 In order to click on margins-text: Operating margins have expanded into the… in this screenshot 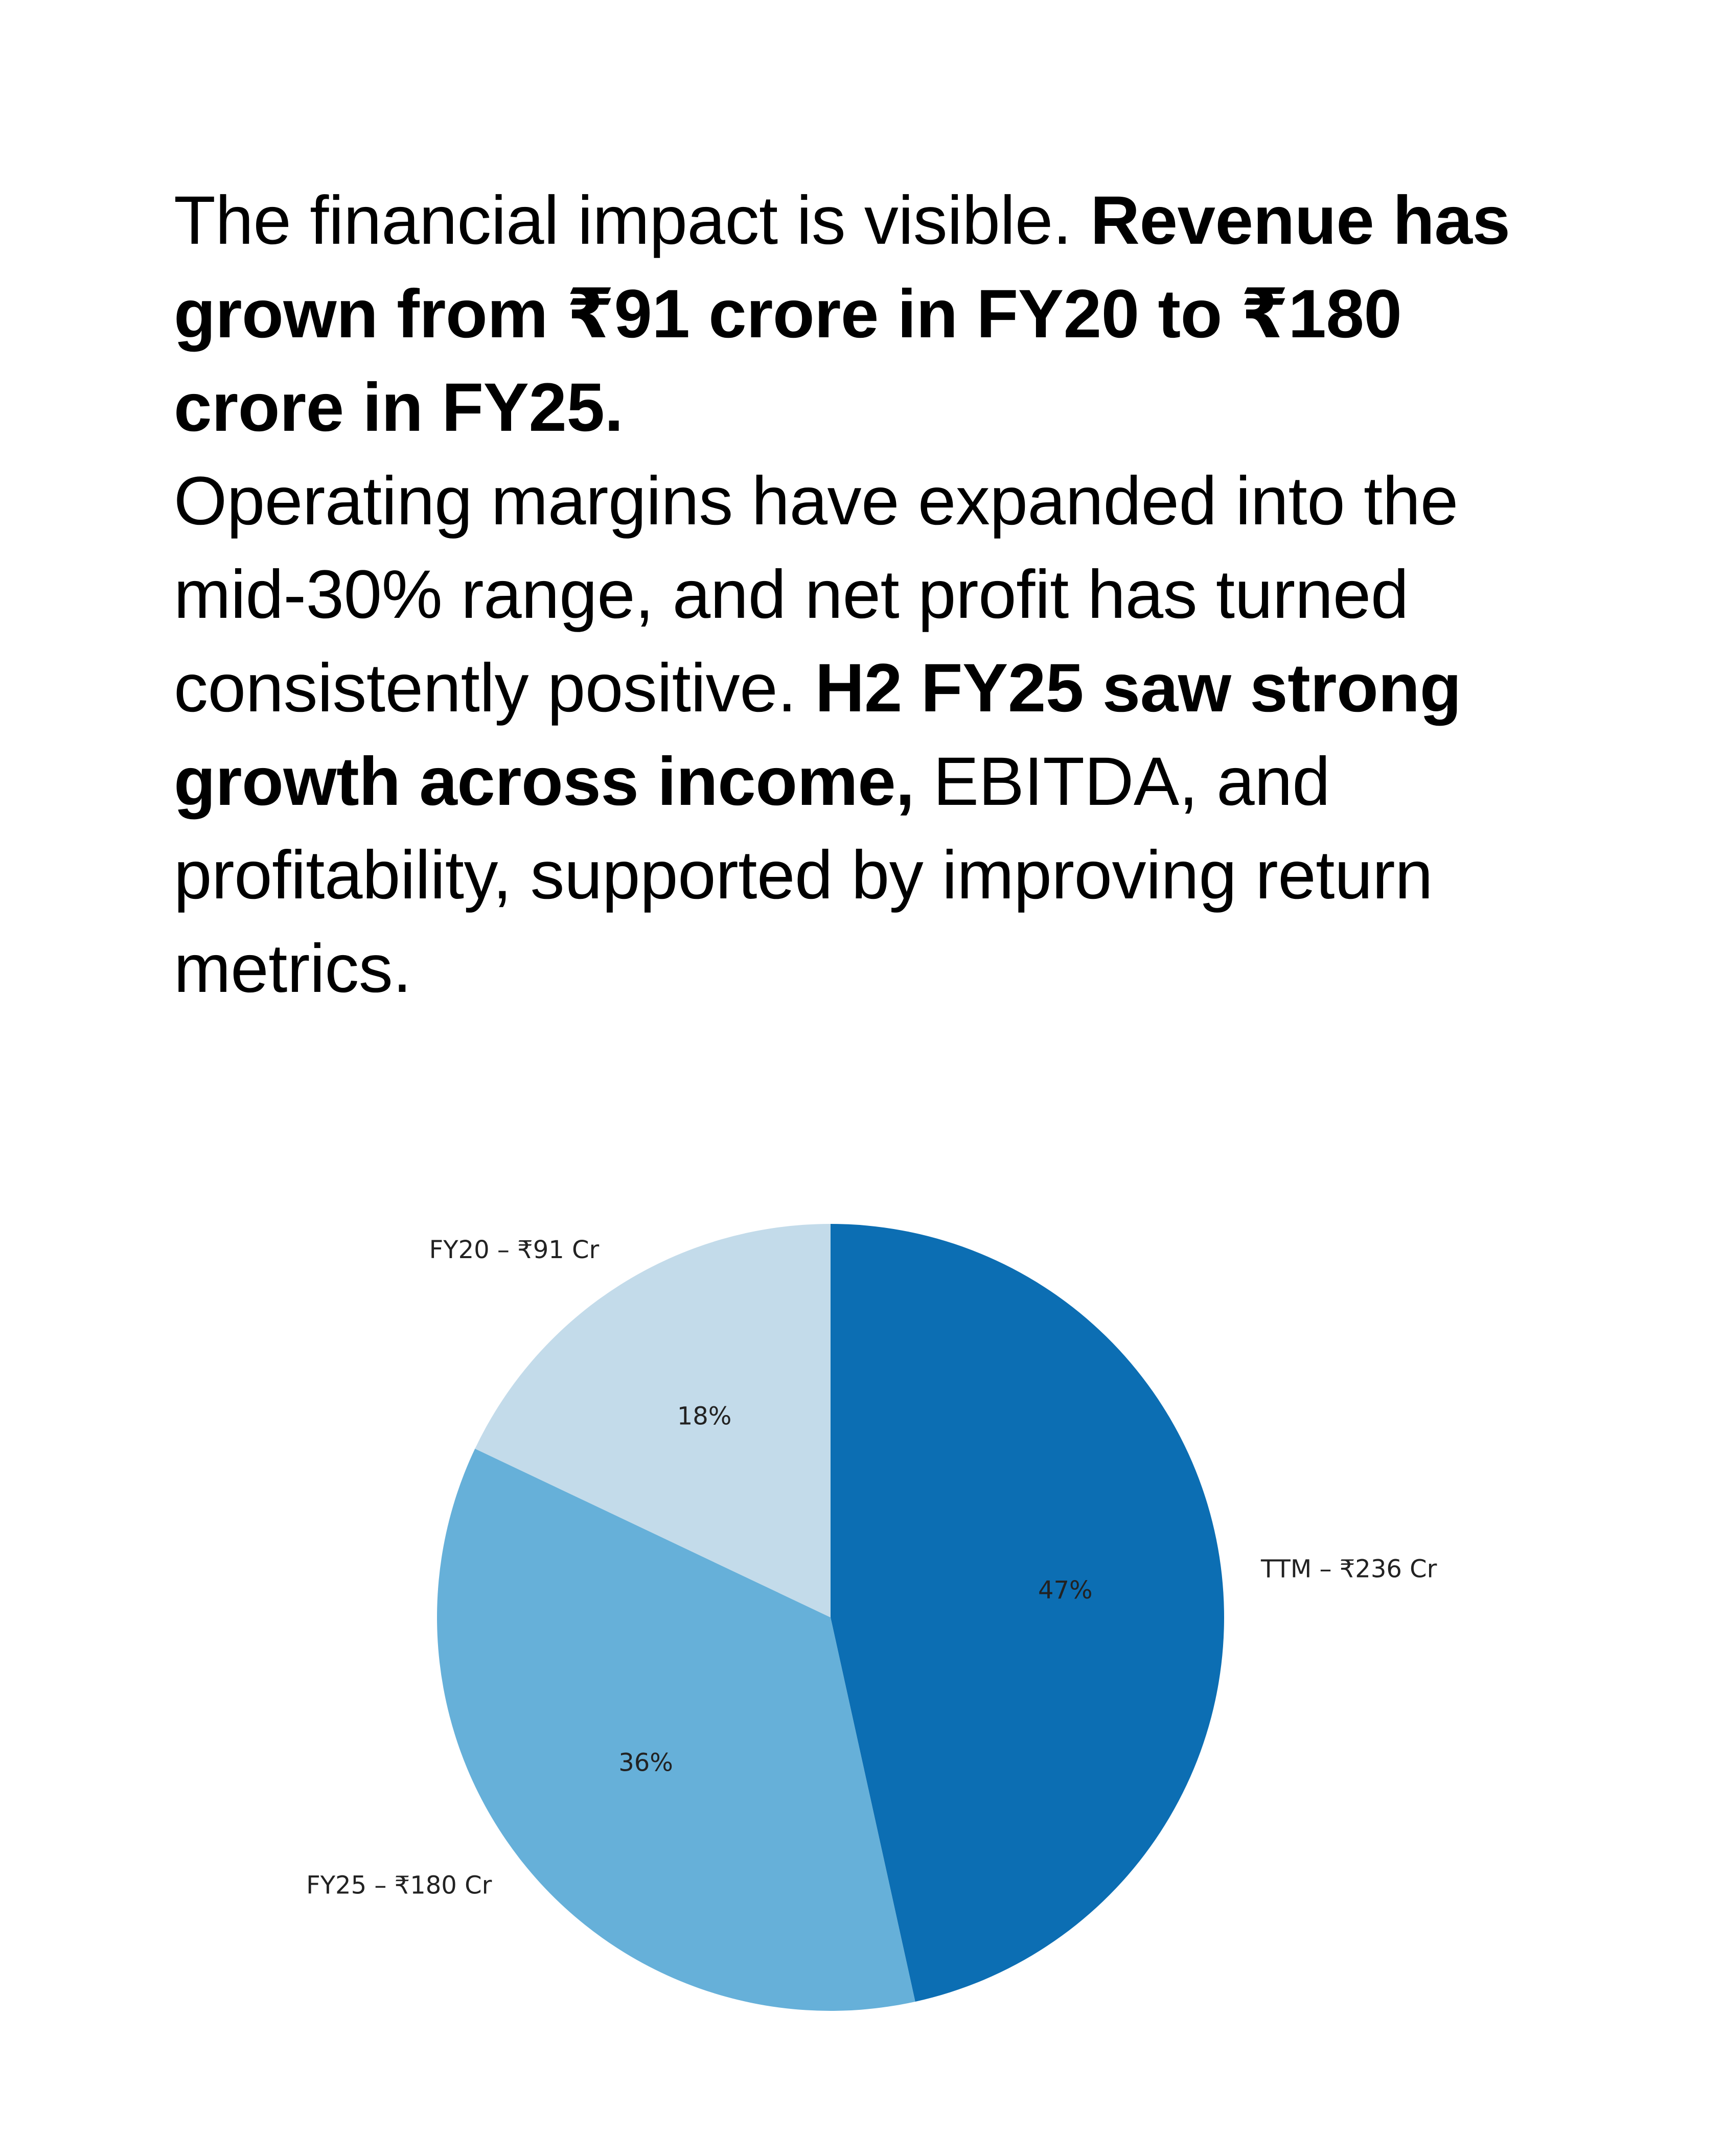, I will do `click(816, 595)`.